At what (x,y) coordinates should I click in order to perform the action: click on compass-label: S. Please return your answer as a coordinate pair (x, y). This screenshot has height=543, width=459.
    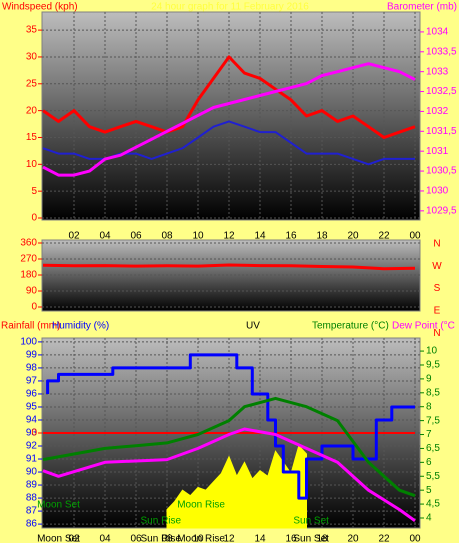
    Looking at the image, I should click on (437, 288).